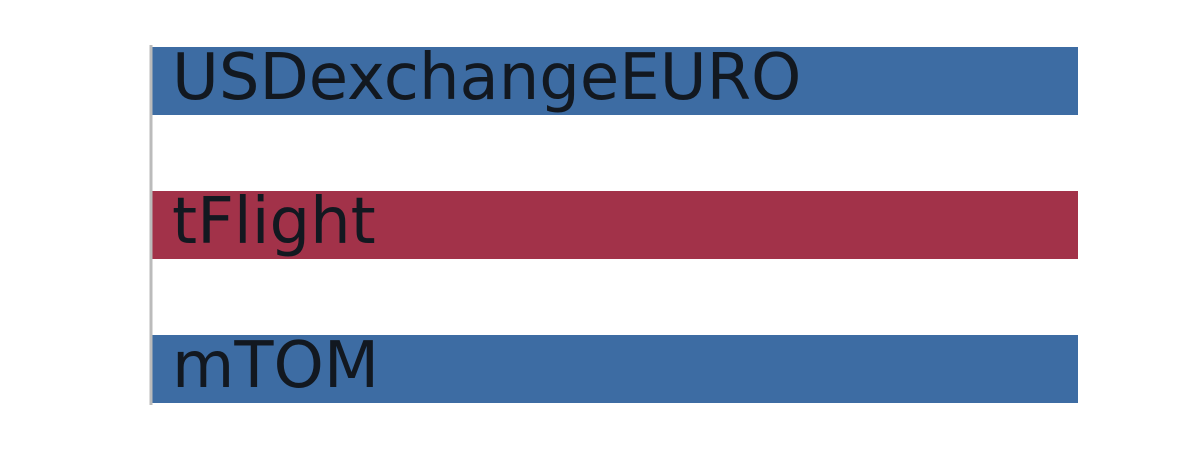 The width and height of the screenshot is (1200, 450). I want to click on bar-label-2: mTOM, so click(275, 366).